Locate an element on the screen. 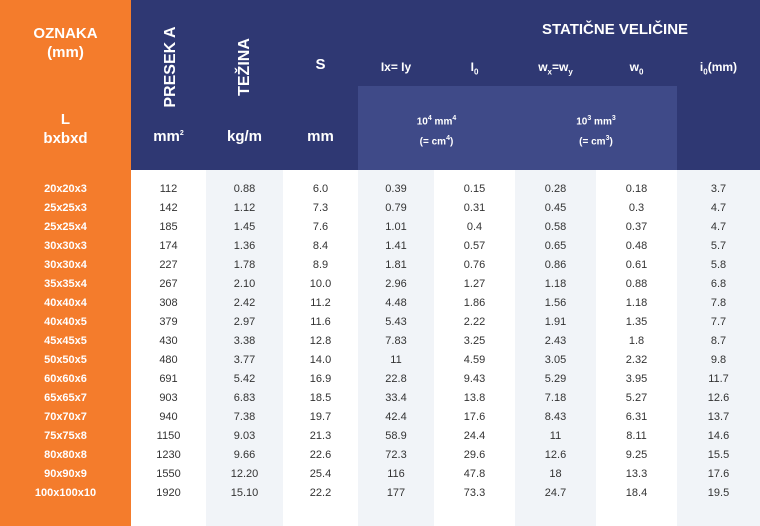  cell-weight: 0.88 is located at coordinates (244, 189).